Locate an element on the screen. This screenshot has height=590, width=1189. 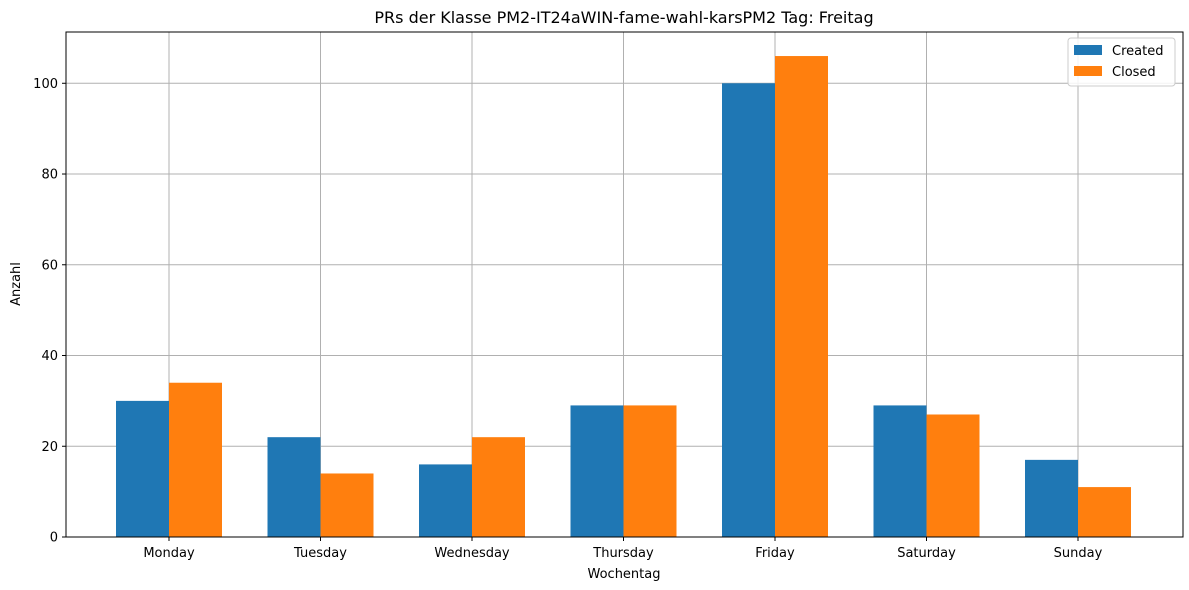
bar-created-tuesday is located at coordinates (294, 487).